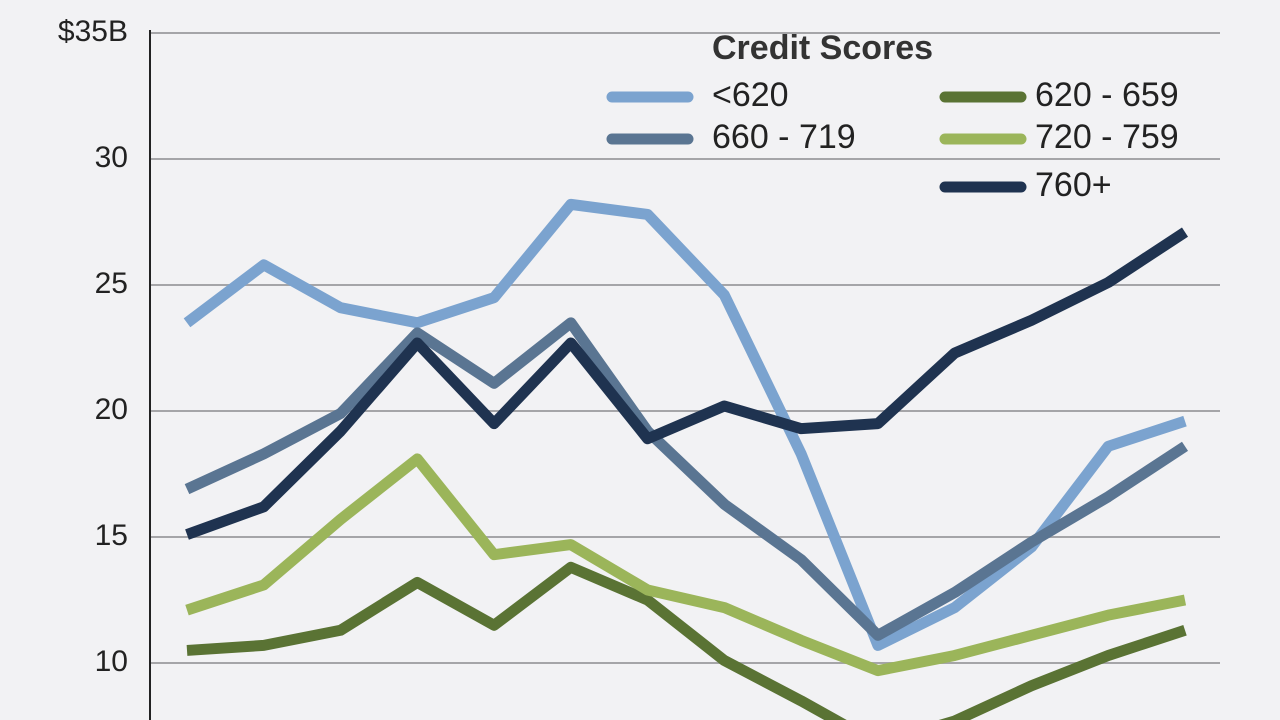 Image resolution: width=1280 pixels, height=720 pixels. Describe the element at coordinates (784, 137) in the screenshot. I see `legend-label: 660 - 719` at that location.